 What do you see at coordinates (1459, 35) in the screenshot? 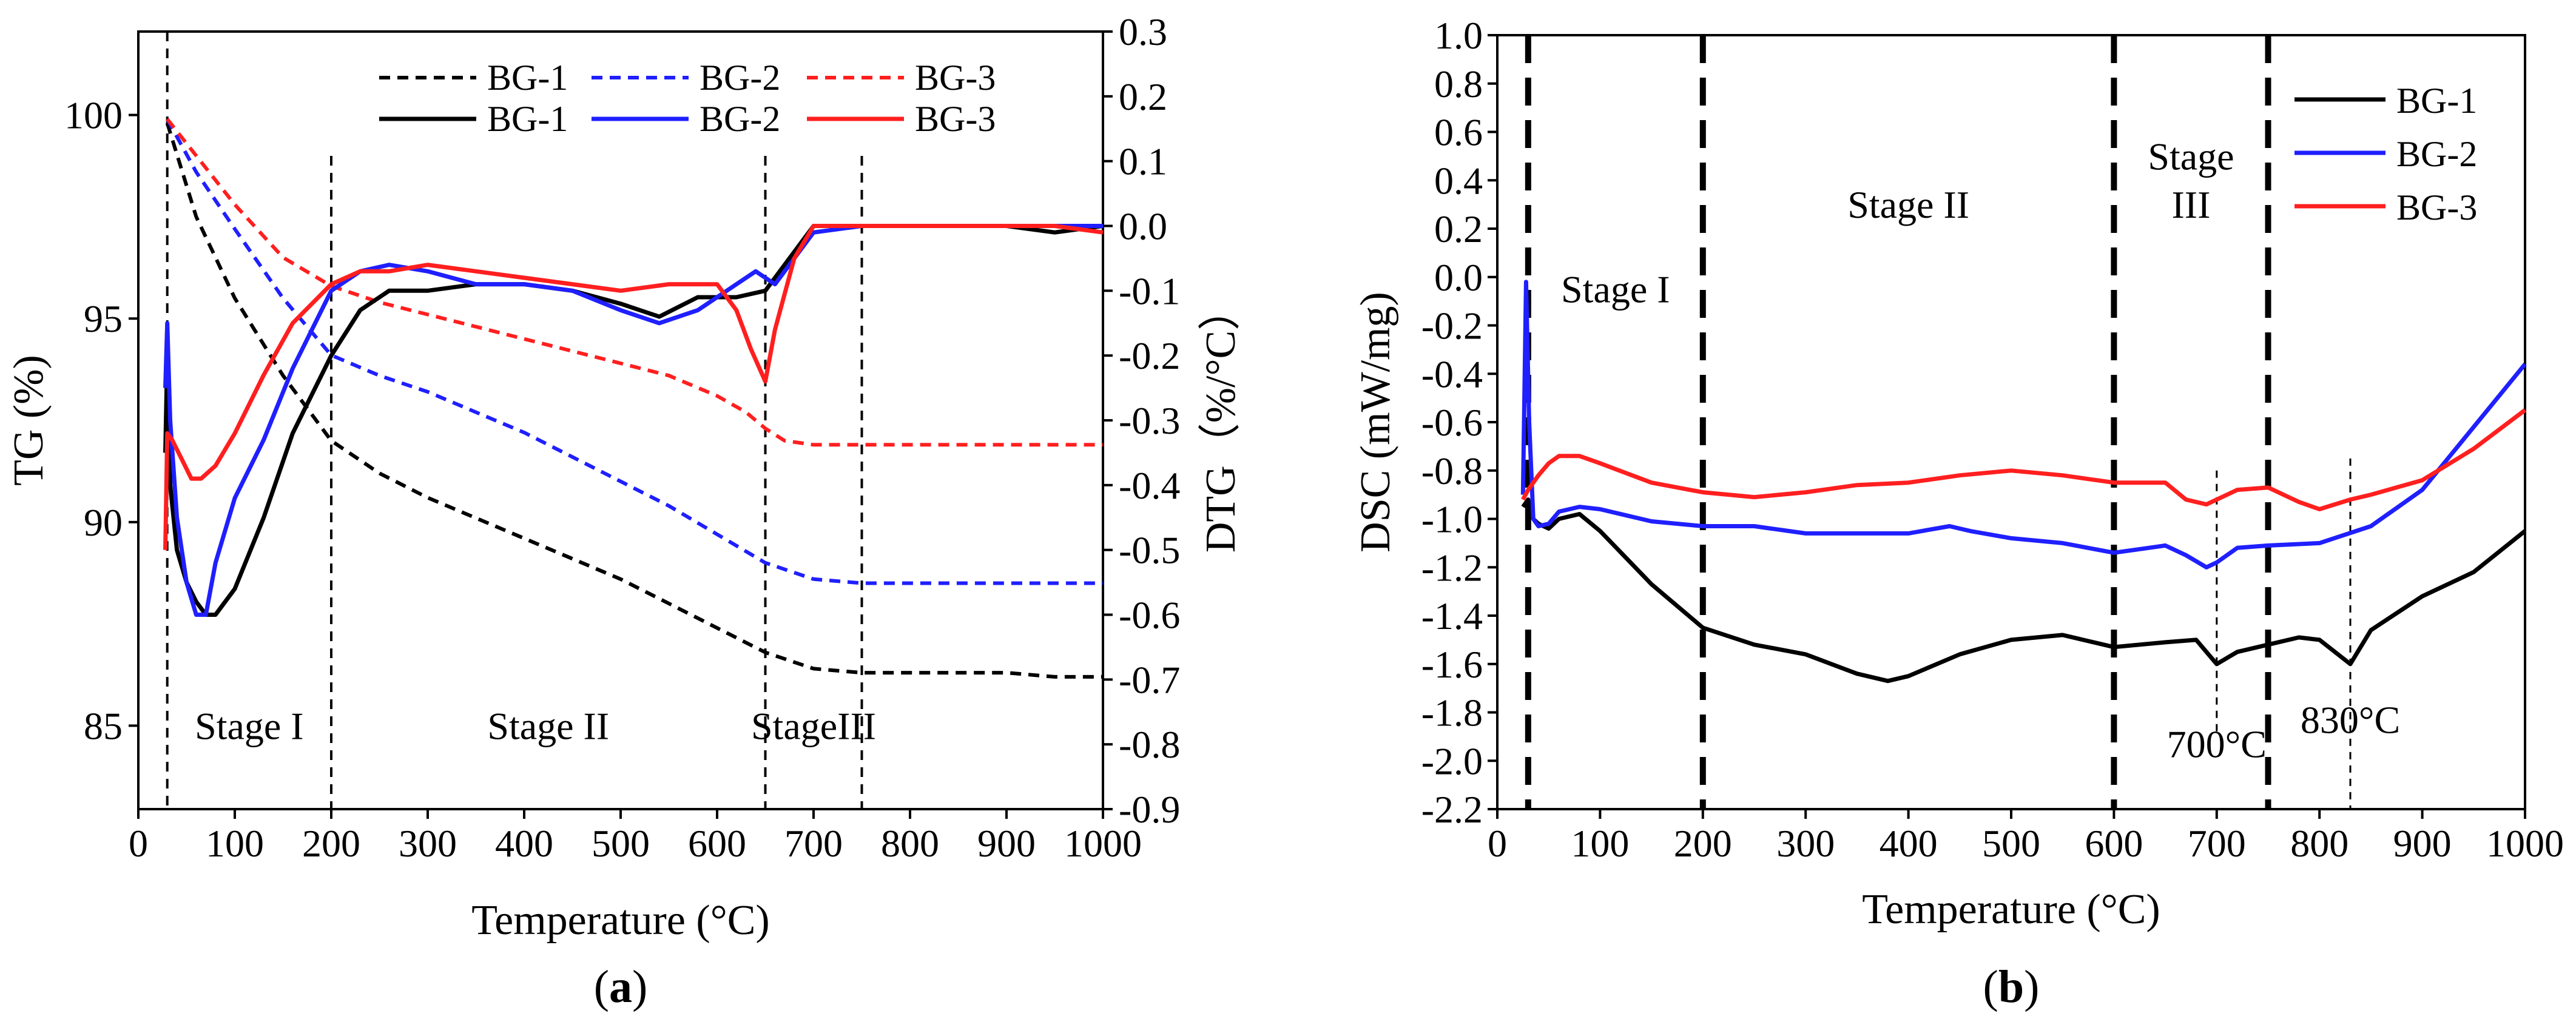
I see `y-tick-label: 1.0` at bounding box center [1459, 35].